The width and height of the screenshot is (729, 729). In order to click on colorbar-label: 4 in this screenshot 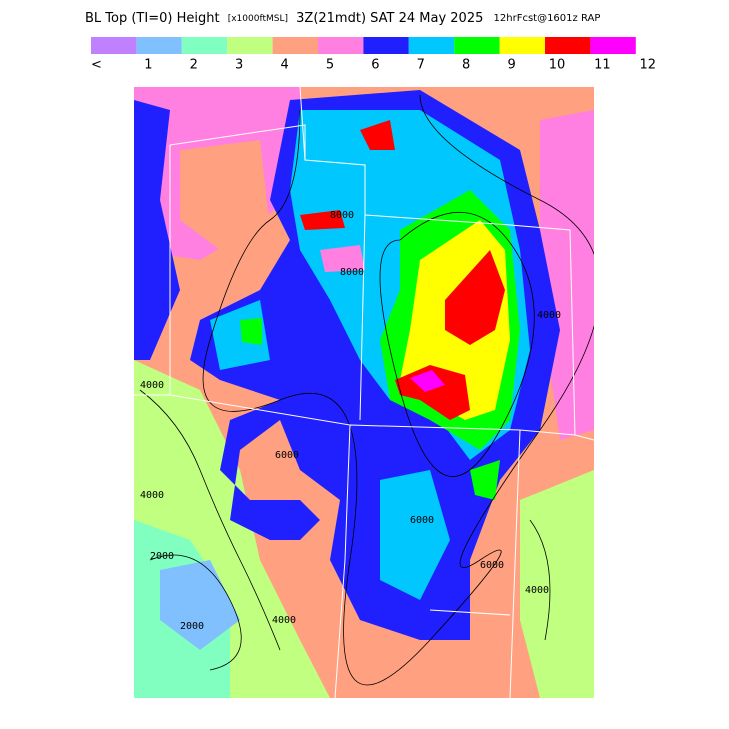, I will do `click(284, 65)`.